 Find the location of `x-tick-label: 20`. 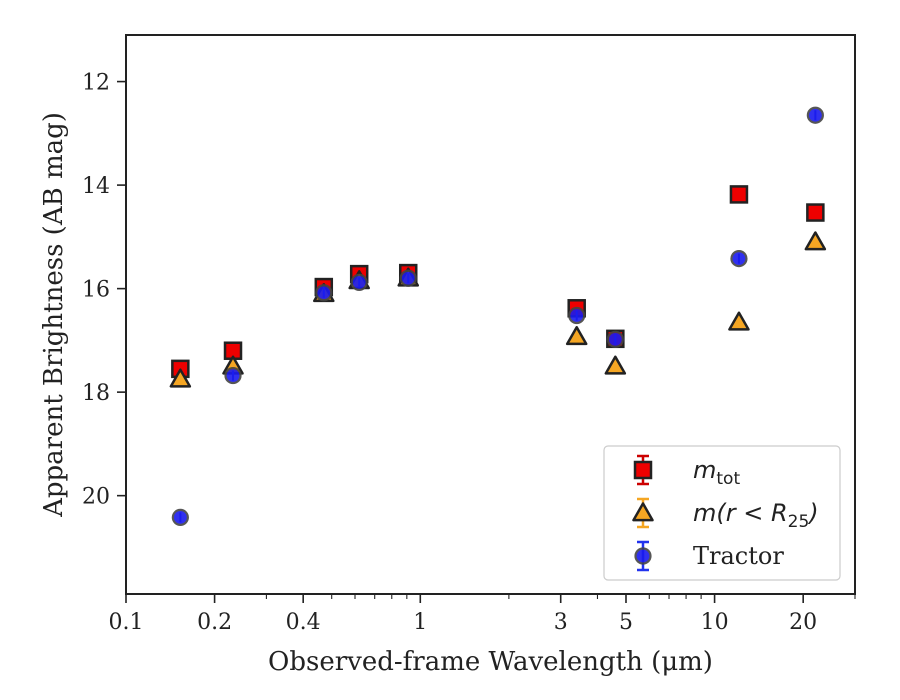

x-tick-label: 20 is located at coordinates (803, 622).